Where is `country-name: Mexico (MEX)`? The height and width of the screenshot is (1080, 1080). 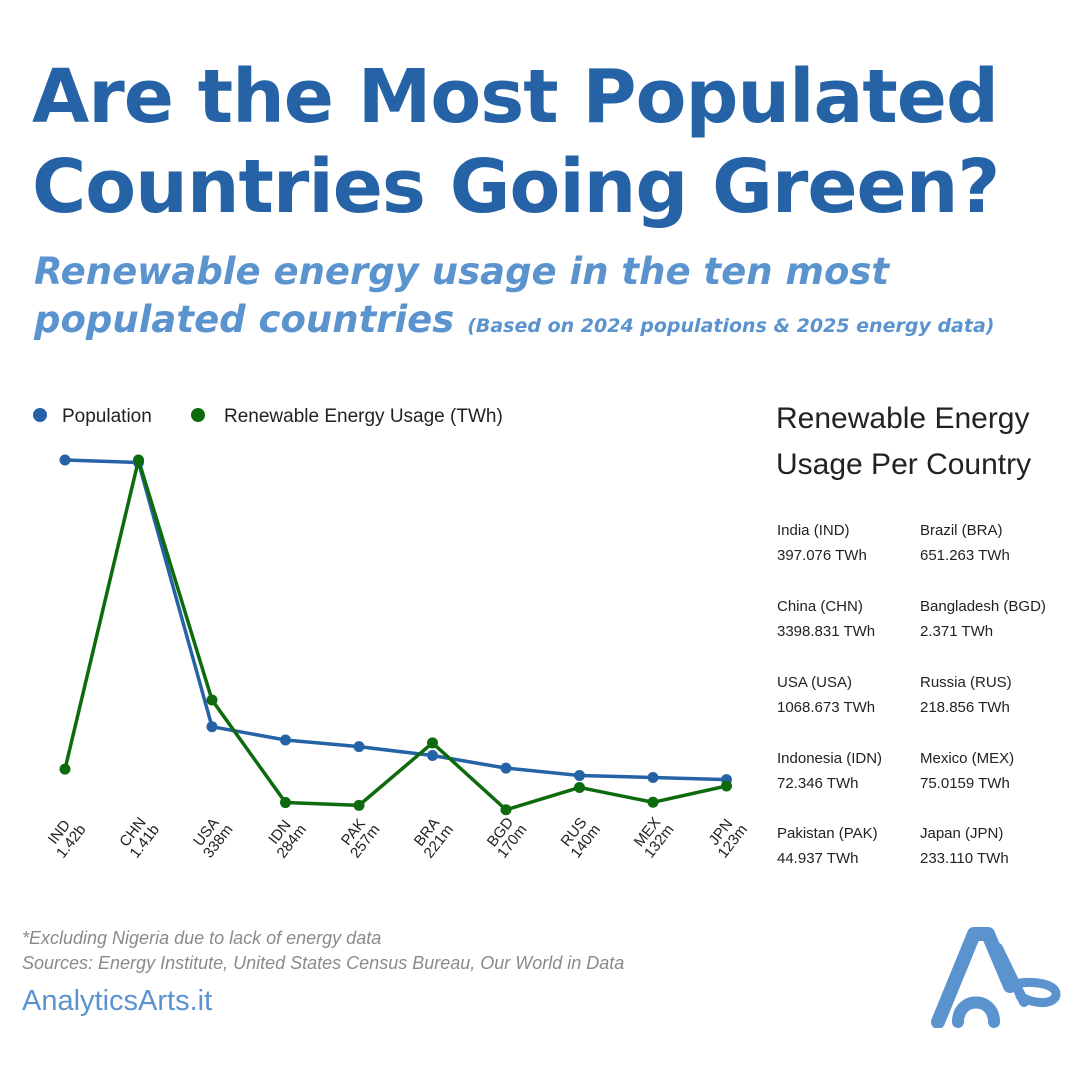 country-name: Mexico (MEX) is located at coordinates (967, 758).